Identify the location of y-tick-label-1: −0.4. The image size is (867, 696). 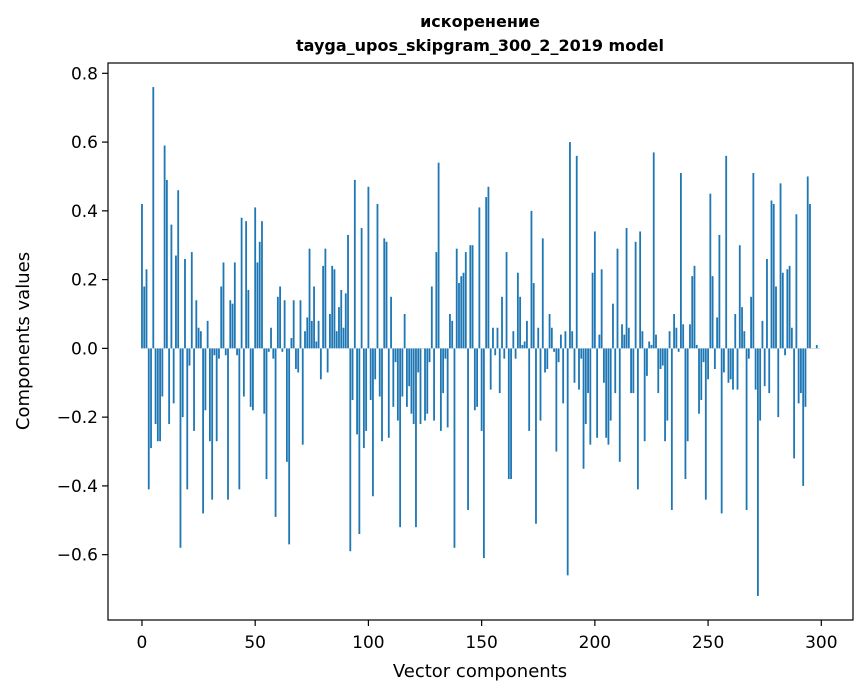
(77, 487).